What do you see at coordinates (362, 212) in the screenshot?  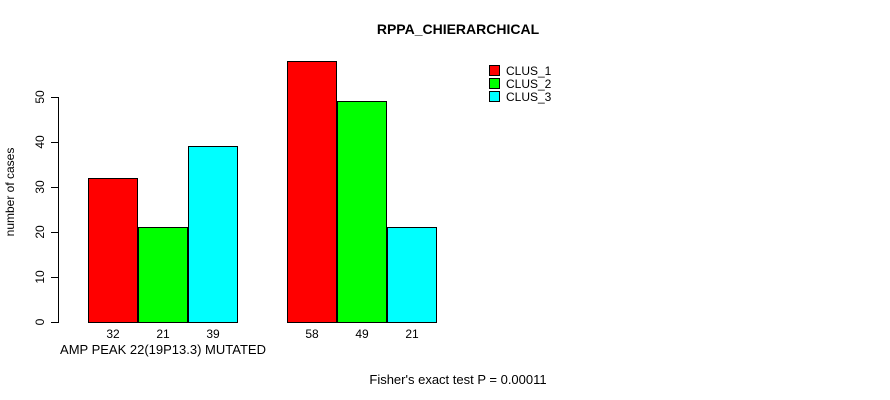 I see `bar-clus_2-group2` at bounding box center [362, 212].